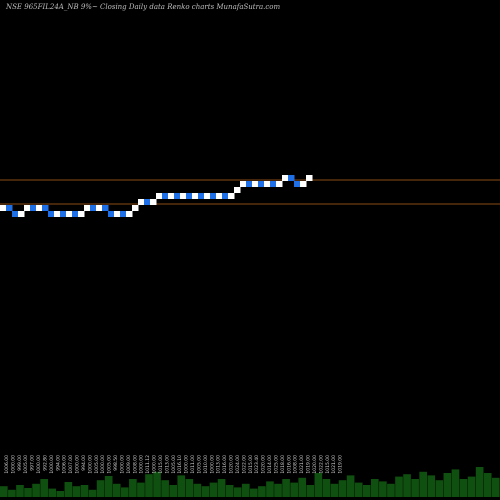 Image resolution: width=500 pixels, height=500 pixels. Describe the element at coordinates (257, 464) in the screenshot. I see `x-tick-label: 1023.40` at that location.